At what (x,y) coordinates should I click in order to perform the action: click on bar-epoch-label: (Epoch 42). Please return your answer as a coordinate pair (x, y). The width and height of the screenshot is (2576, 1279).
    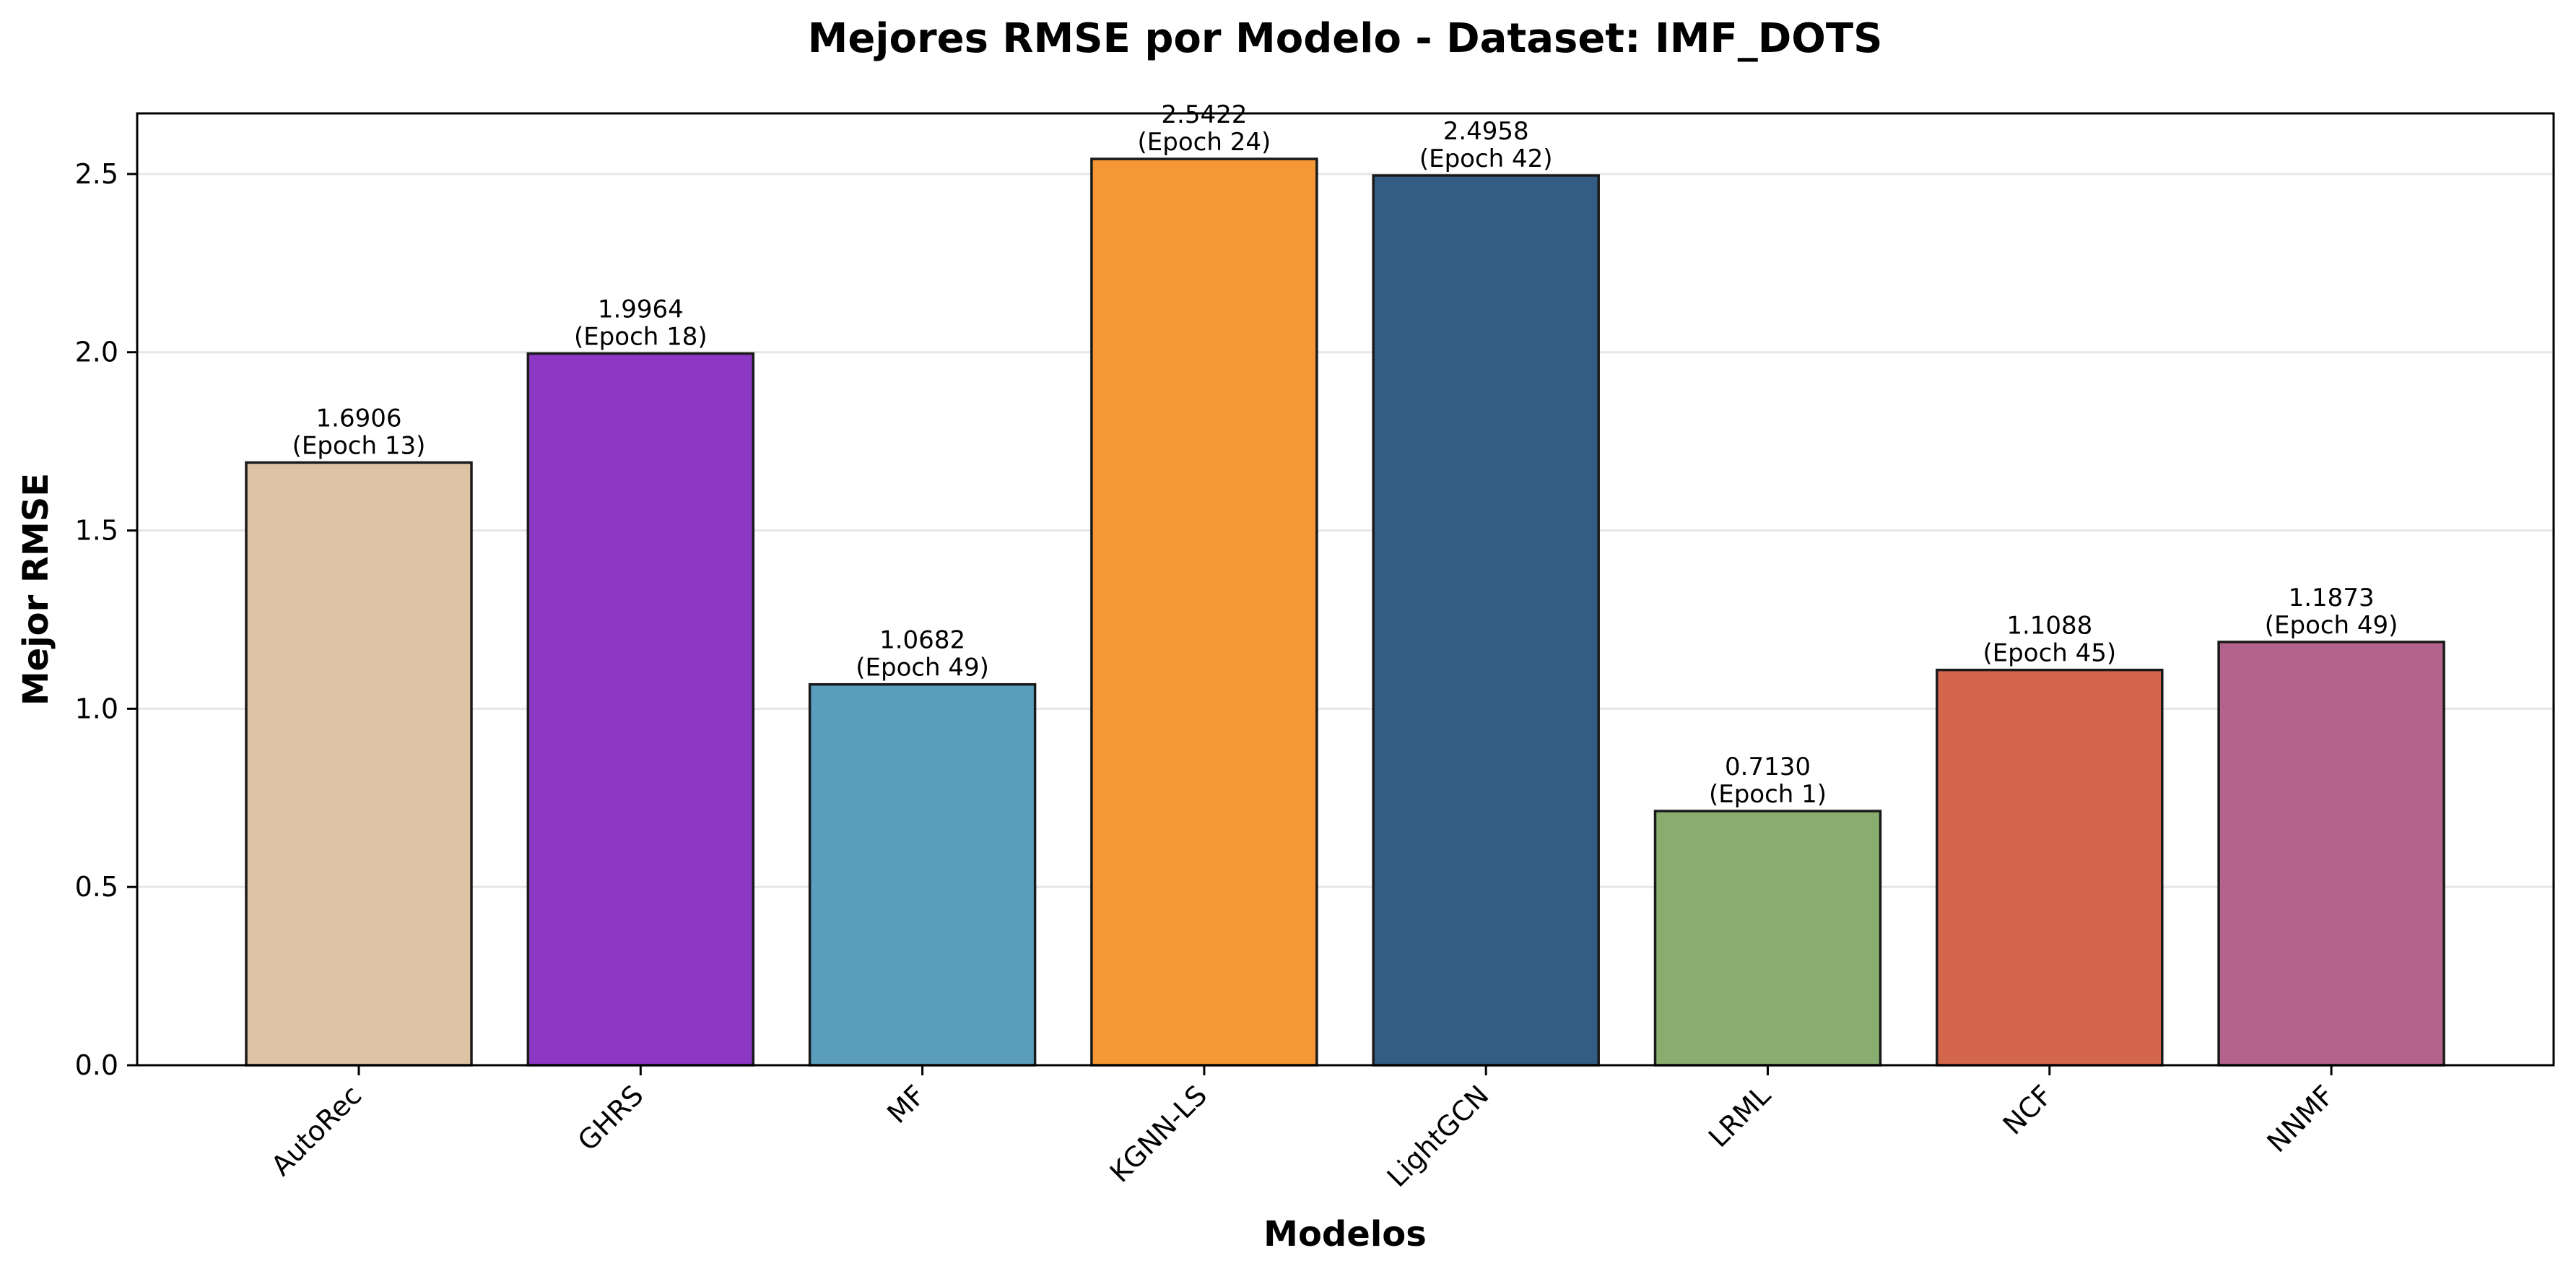
    Looking at the image, I should click on (1486, 158).